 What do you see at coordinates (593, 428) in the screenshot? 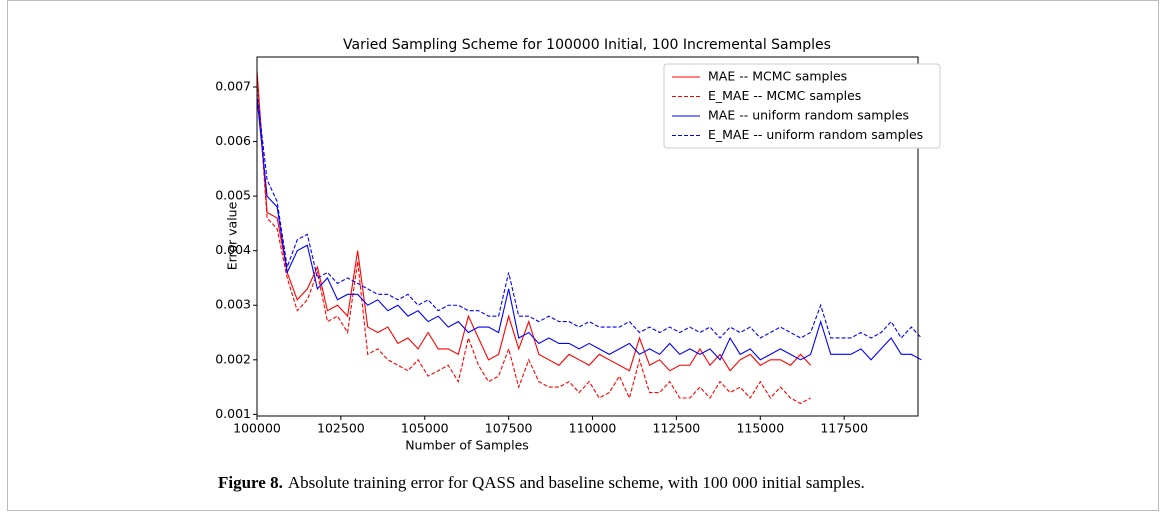
I see `x-tick-label: 110000` at bounding box center [593, 428].